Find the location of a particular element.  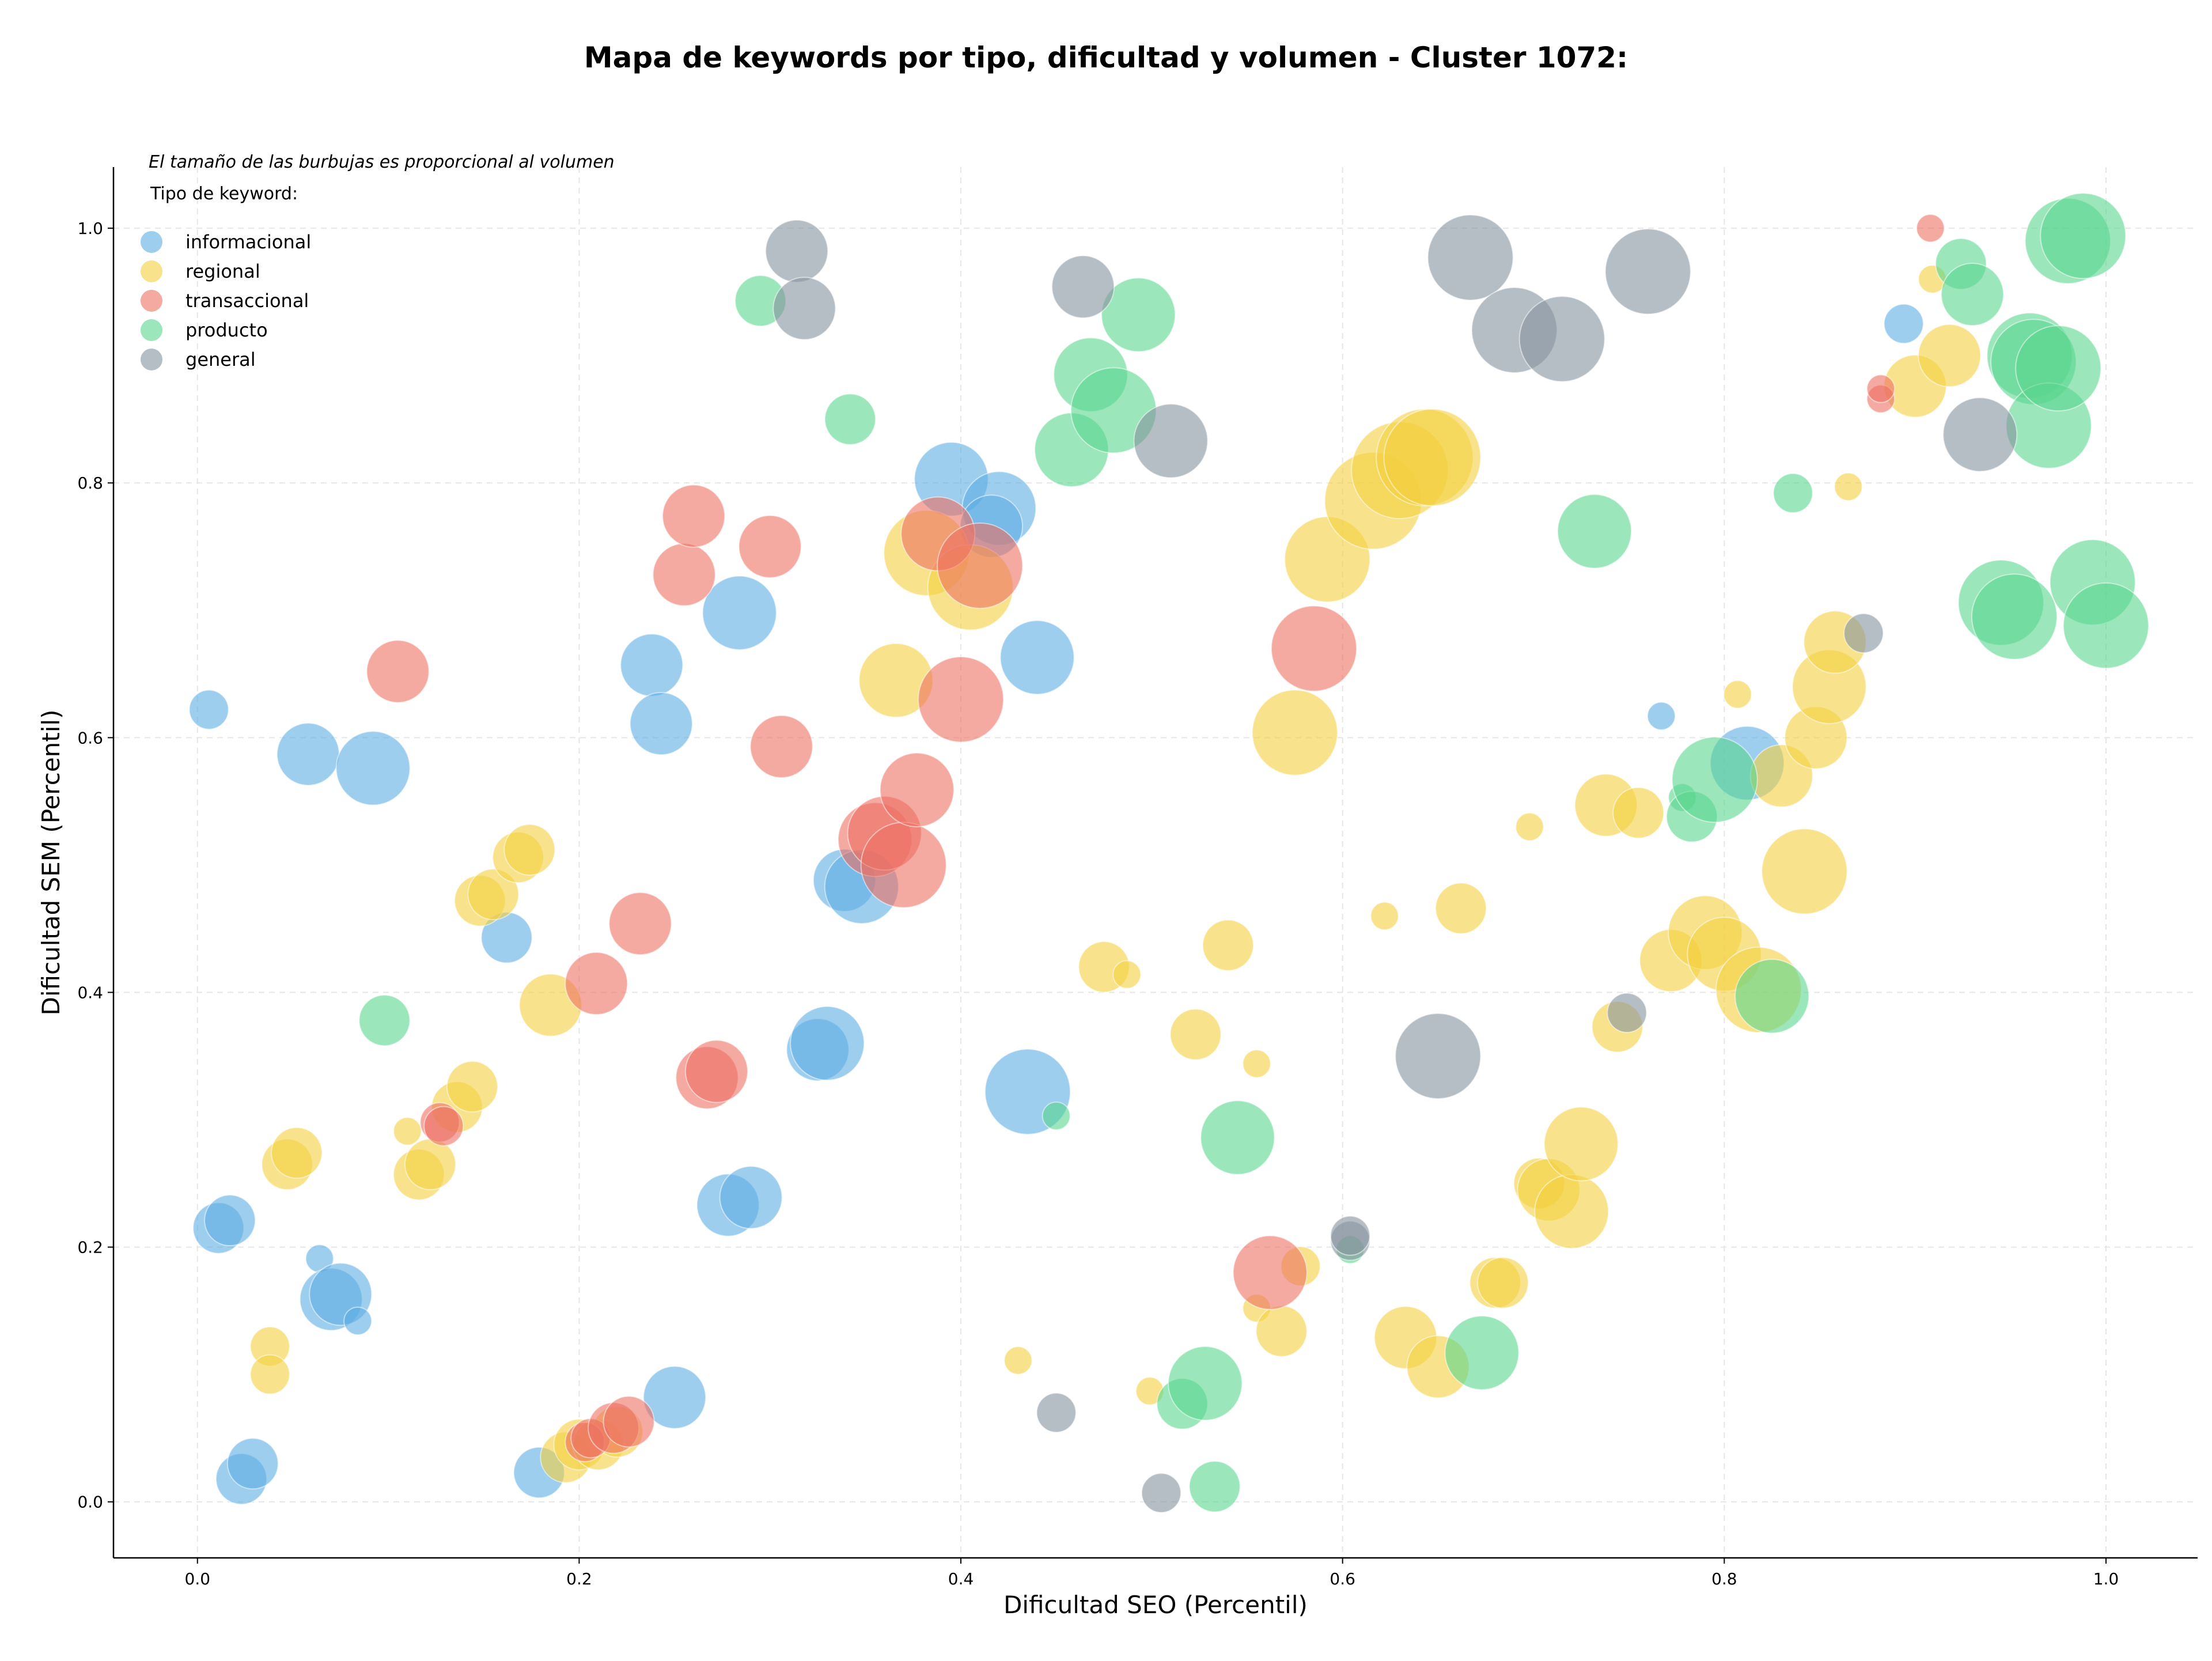

legend-marker-general is located at coordinates (151, 359).